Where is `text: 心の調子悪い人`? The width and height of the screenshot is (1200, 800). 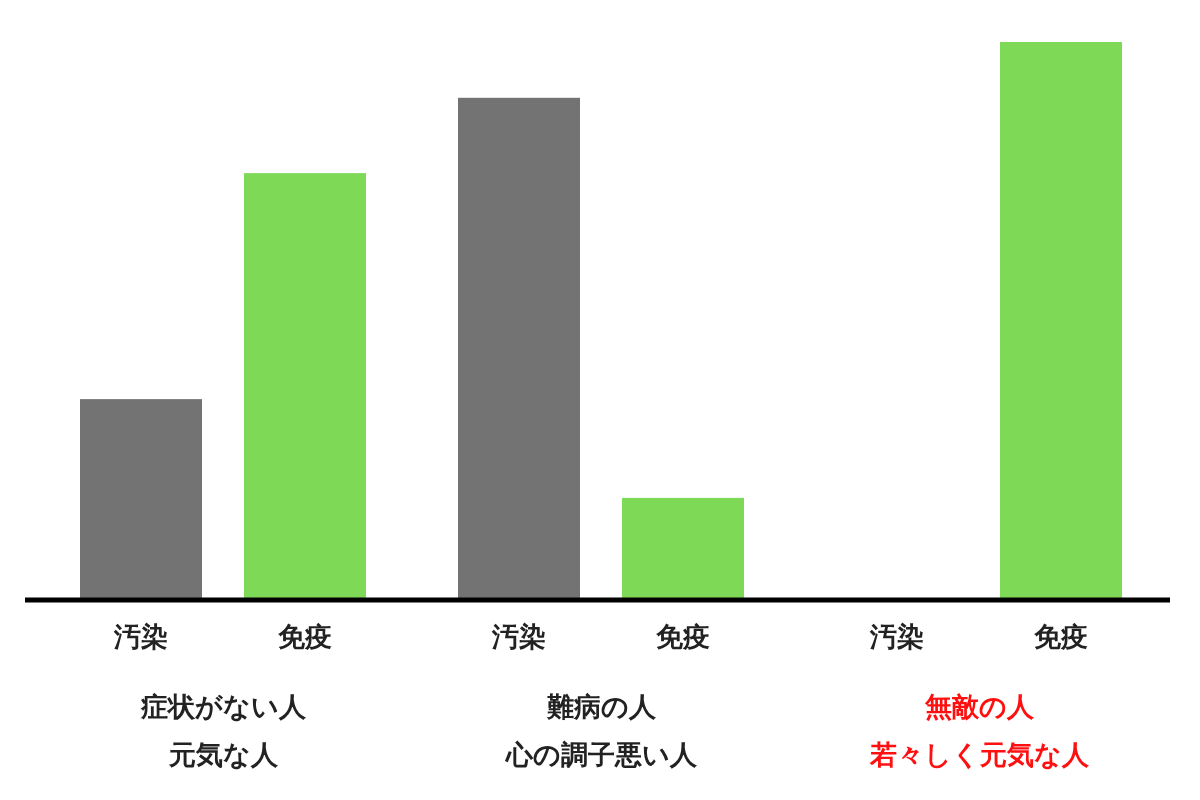
text: 心の調子悪い人 is located at coordinates (600, 754).